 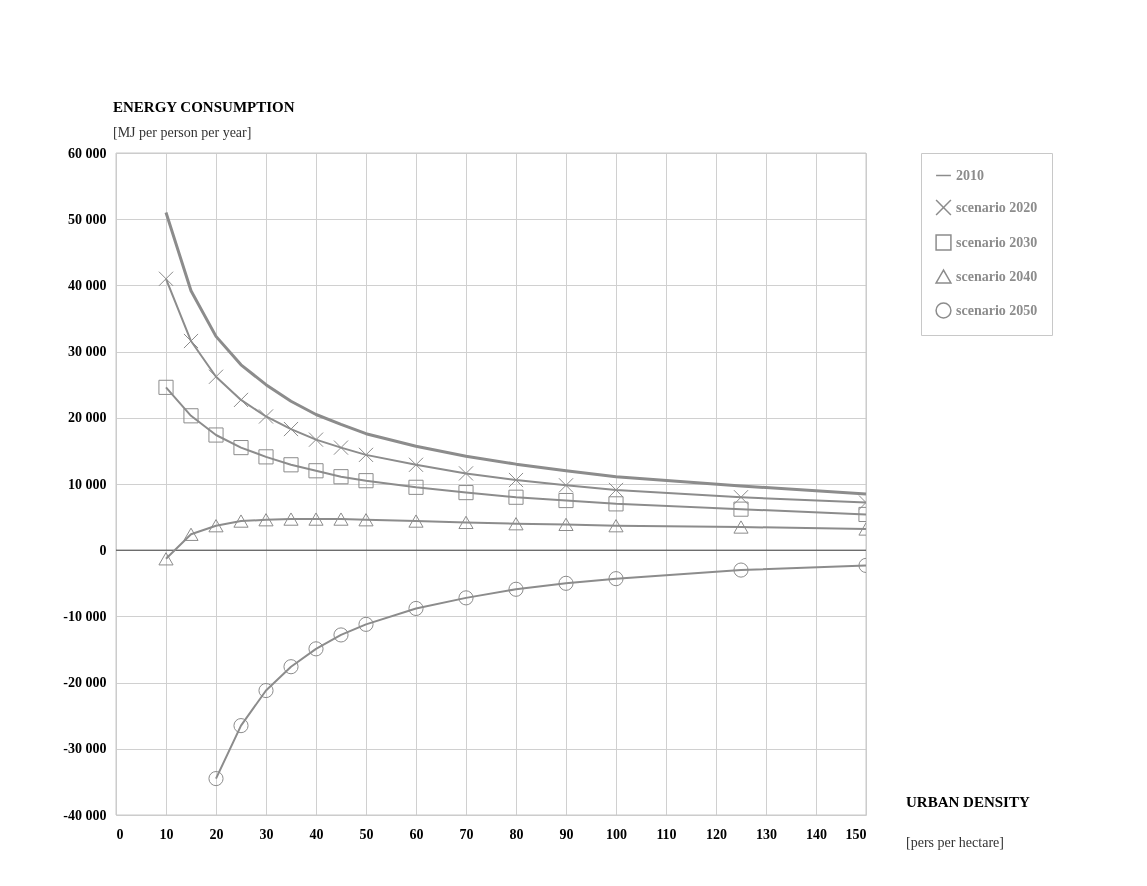 I want to click on x-tick-label: 40, so click(x=316, y=834).